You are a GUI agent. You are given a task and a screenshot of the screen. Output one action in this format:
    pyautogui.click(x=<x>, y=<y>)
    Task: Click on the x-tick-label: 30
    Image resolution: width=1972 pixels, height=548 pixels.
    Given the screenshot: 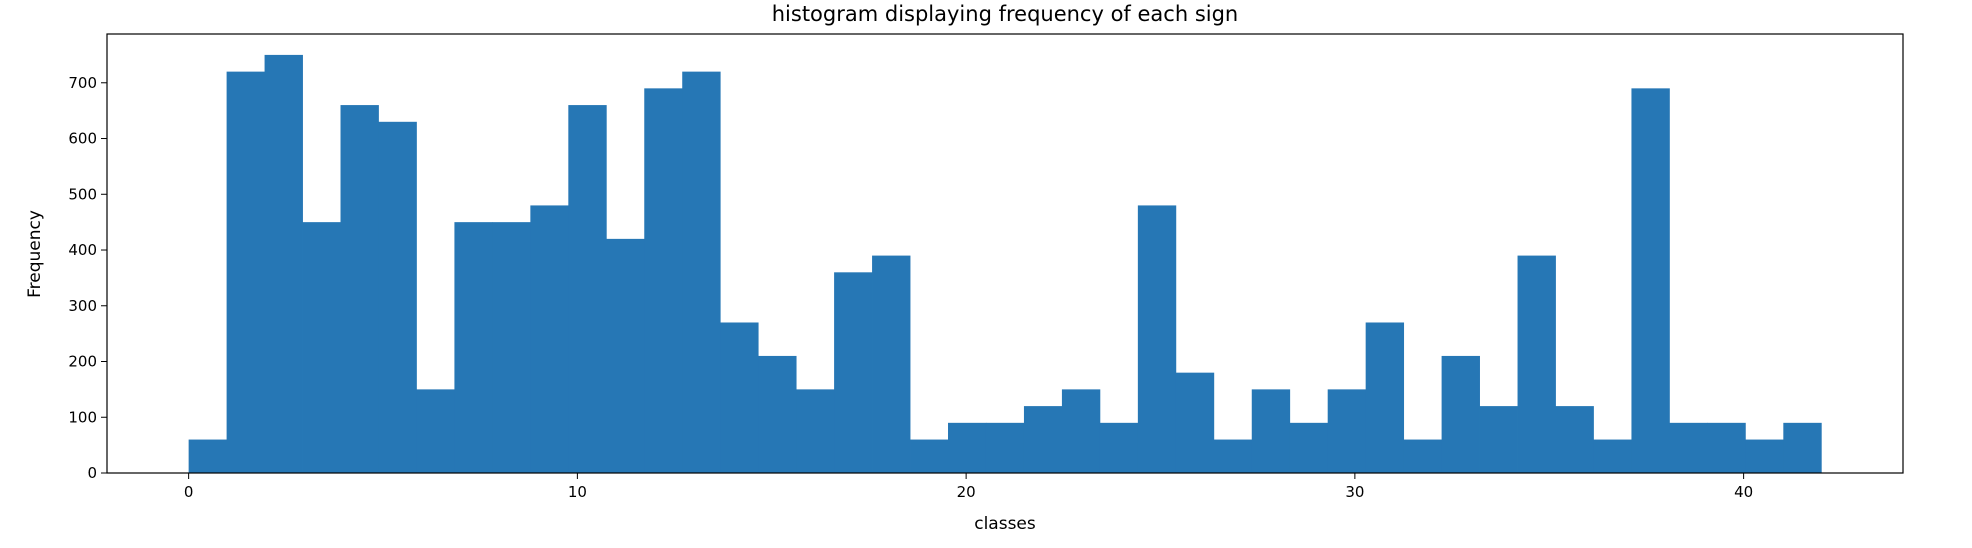 What is the action you would take?
    pyautogui.click(x=1354, y=492)
    